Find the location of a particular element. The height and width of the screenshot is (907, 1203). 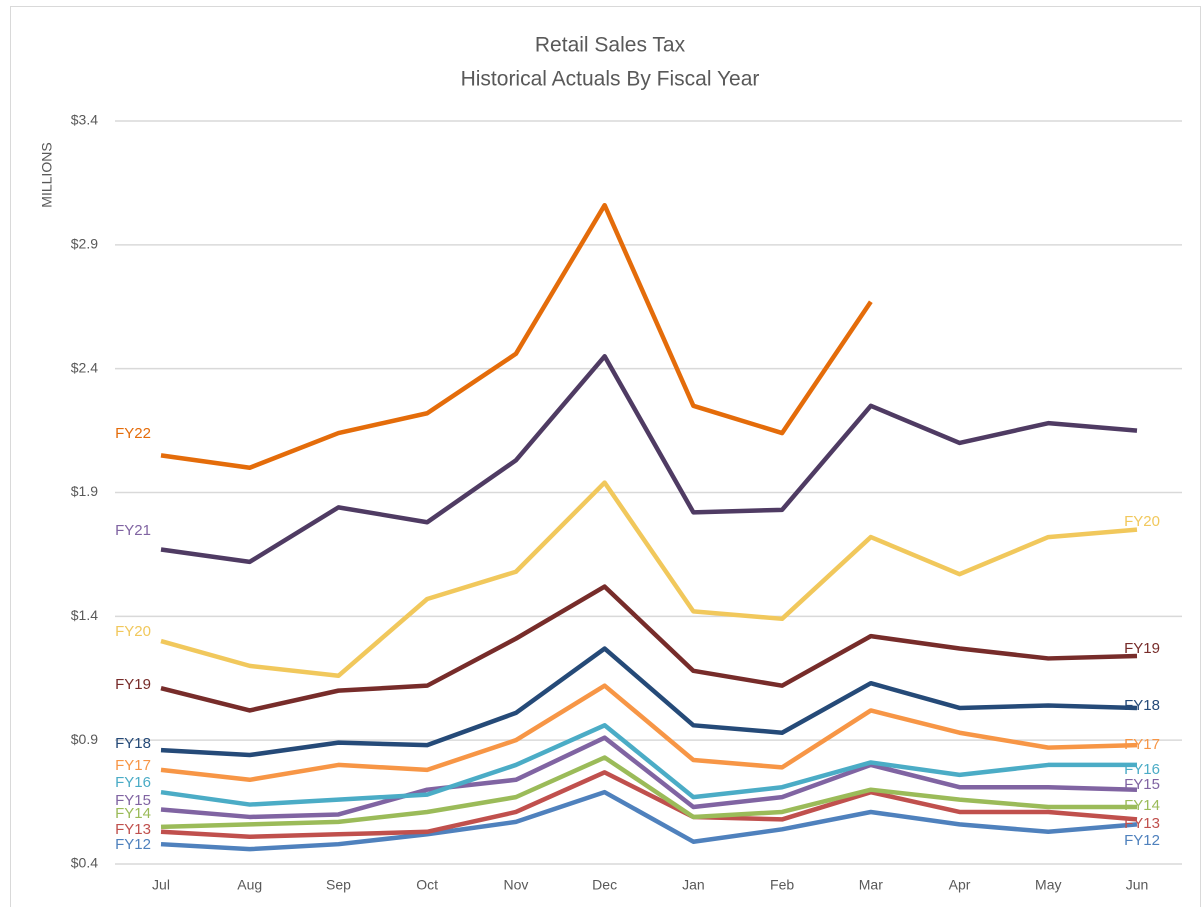

x-tick-label: Jan is located at coordinates (693, 885).